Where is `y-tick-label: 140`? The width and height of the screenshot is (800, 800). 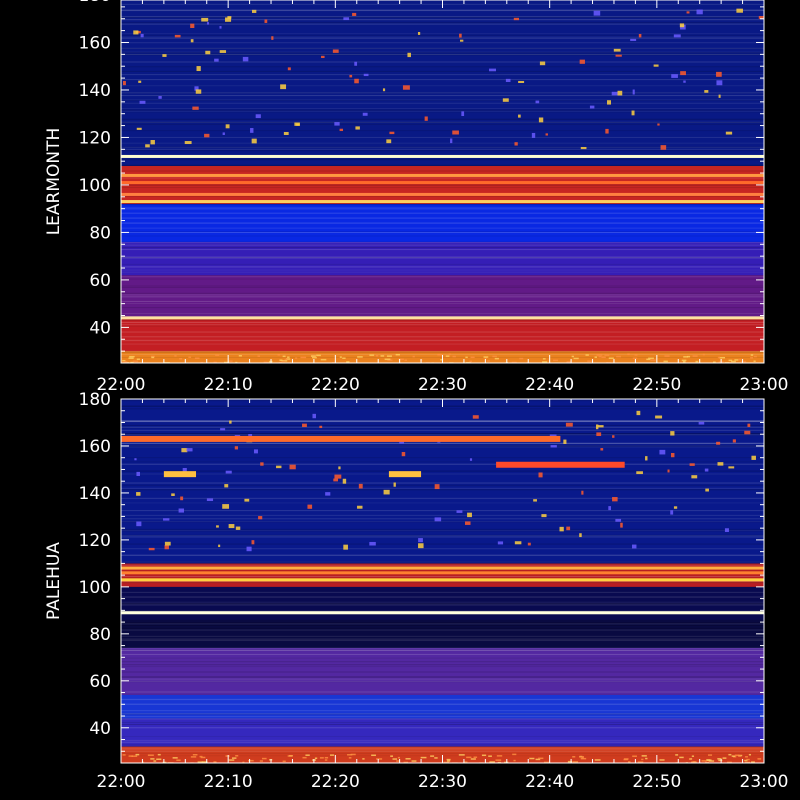
y-tick-label: 140 is located at coordinates (95, 494).